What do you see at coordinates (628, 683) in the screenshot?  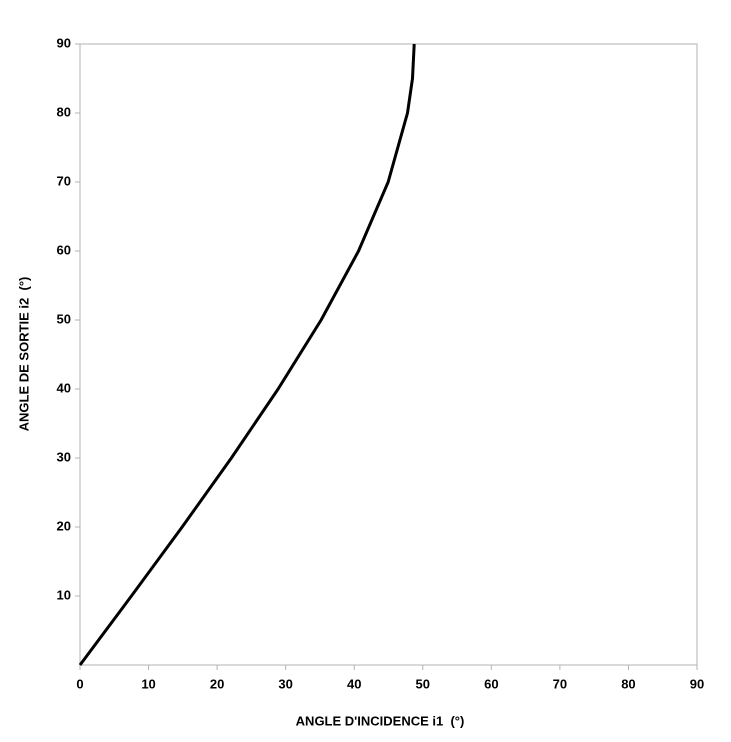 I see `x-tick-label: 80` at bounding box center [628, 683].